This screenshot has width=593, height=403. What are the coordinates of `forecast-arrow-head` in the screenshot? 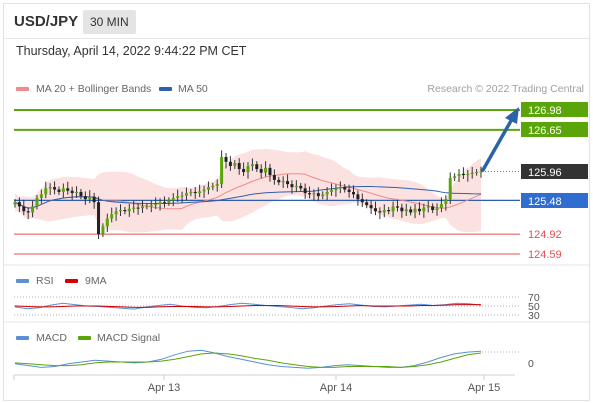 It's located at (512, 115).